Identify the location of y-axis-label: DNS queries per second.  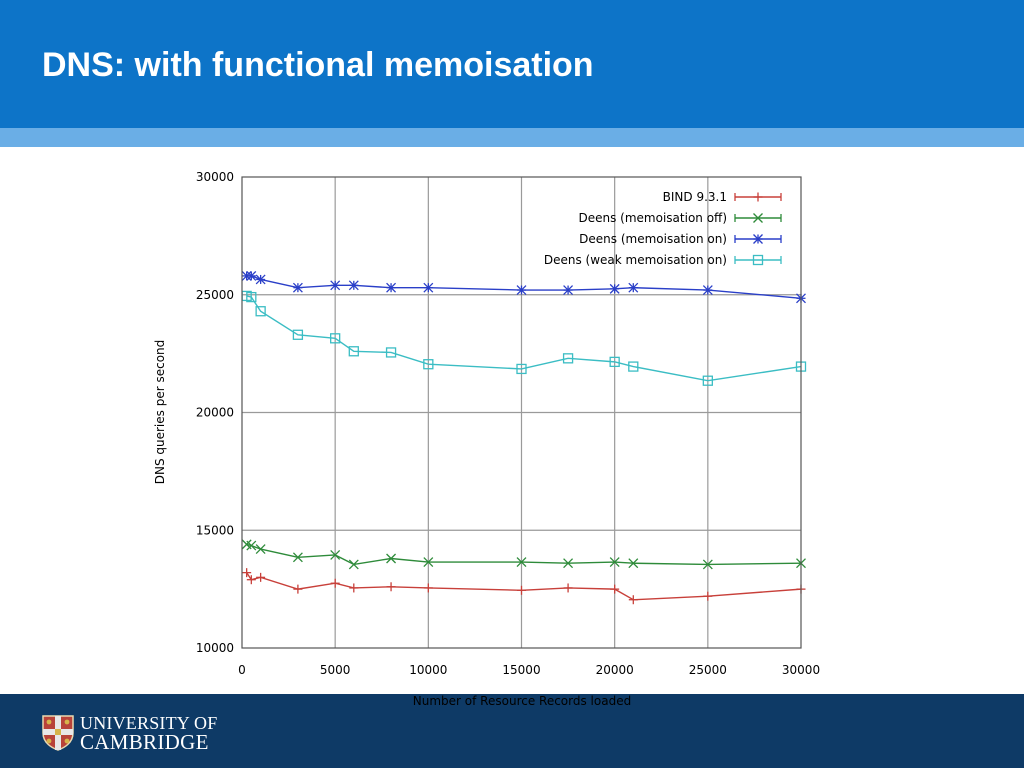
(160, 412).